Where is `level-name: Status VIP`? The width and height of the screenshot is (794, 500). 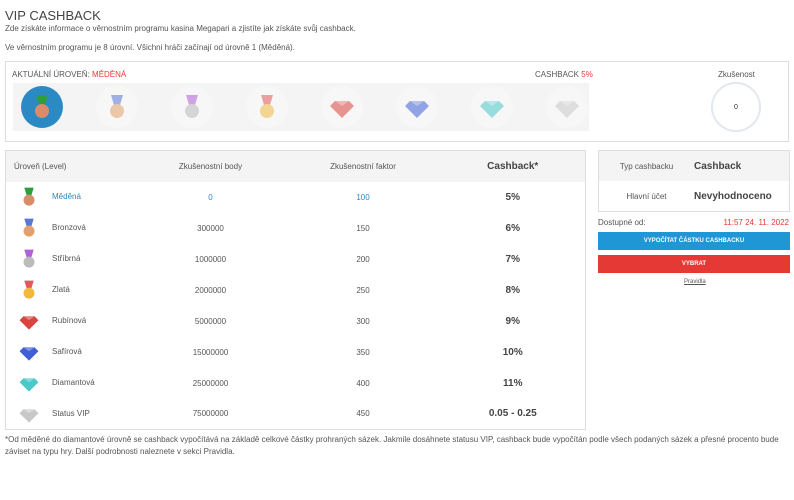 level-name: Status VIP is located at coordinates (71, 413).